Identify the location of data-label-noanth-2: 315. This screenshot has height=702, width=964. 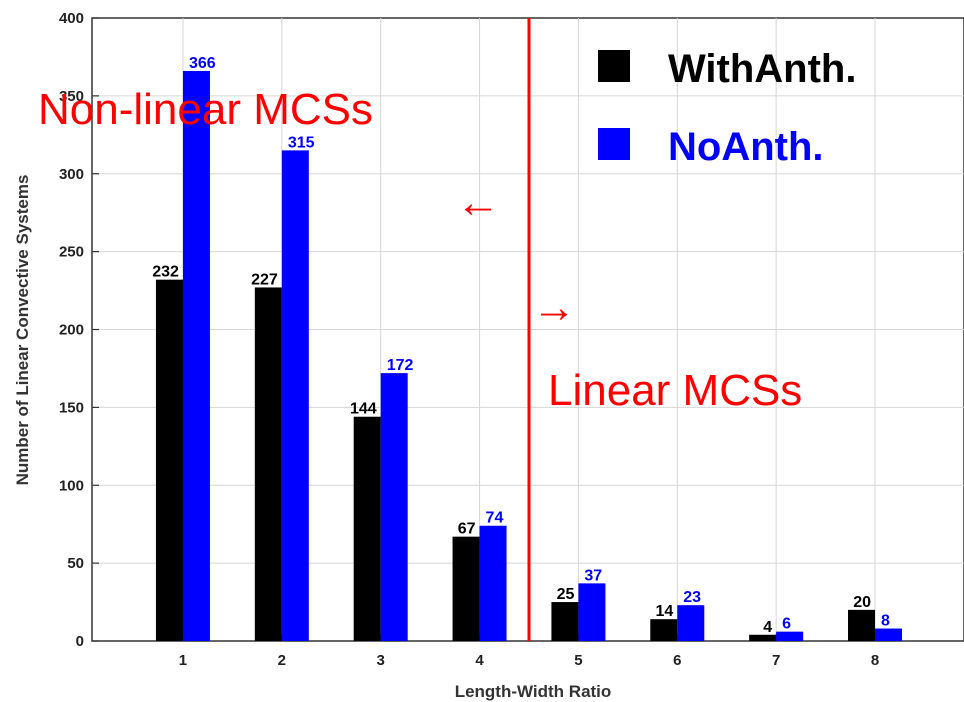
(301, 142).